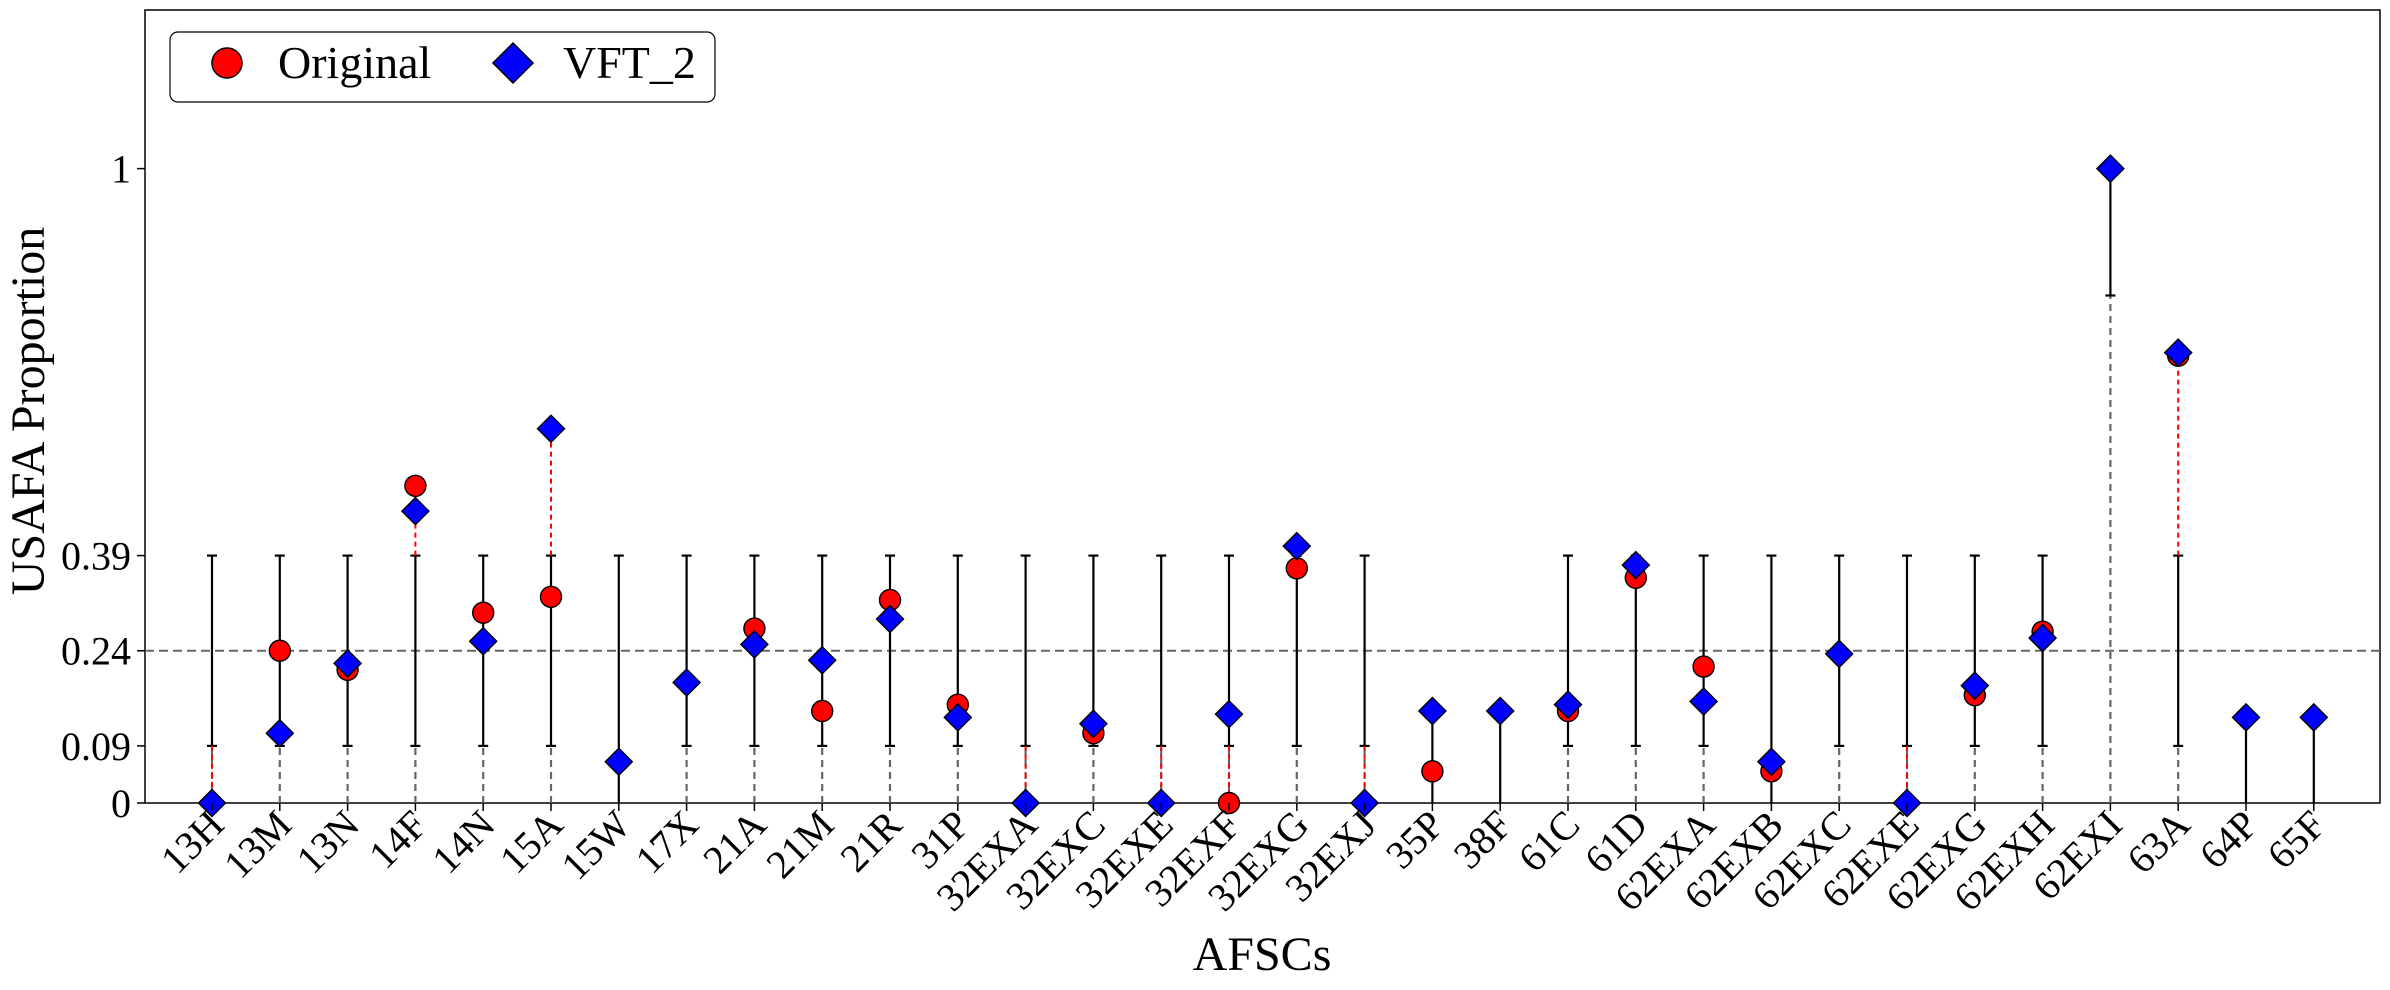 The height and width of the screenshot is (990, 2390). What do you see at coordinates (629, 62) in the screenshot?
I see `legend-label-vft2: VFT_2` at bounding box center [629, 62].